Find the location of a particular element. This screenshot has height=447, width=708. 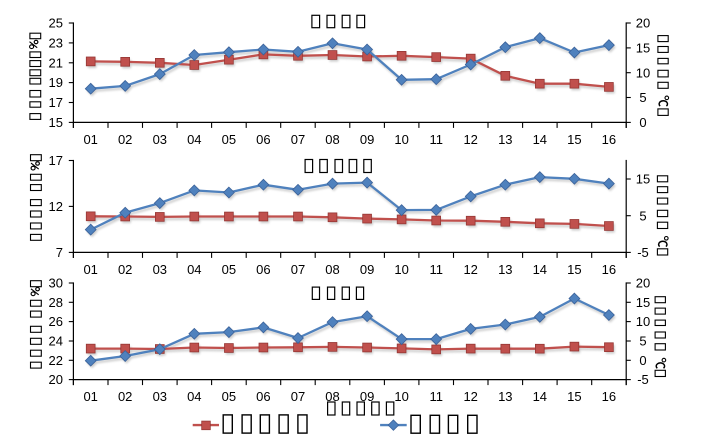

svg-text: 22 is located at coordinates (56, 360).